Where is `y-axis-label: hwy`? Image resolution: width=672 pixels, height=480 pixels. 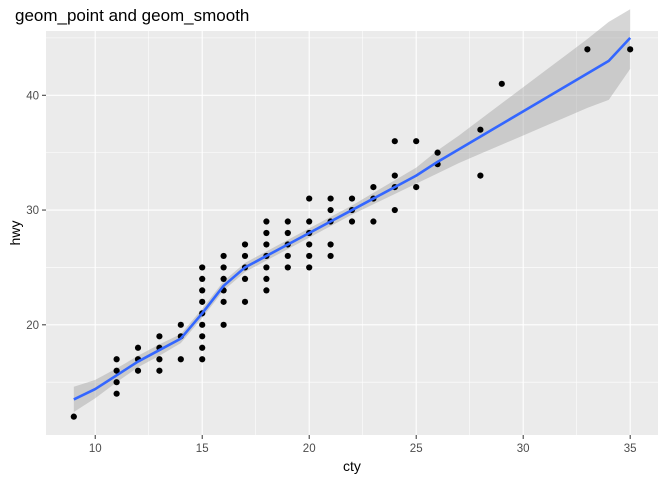 y-axis-label: hwy is located at coordinates (15, 233).